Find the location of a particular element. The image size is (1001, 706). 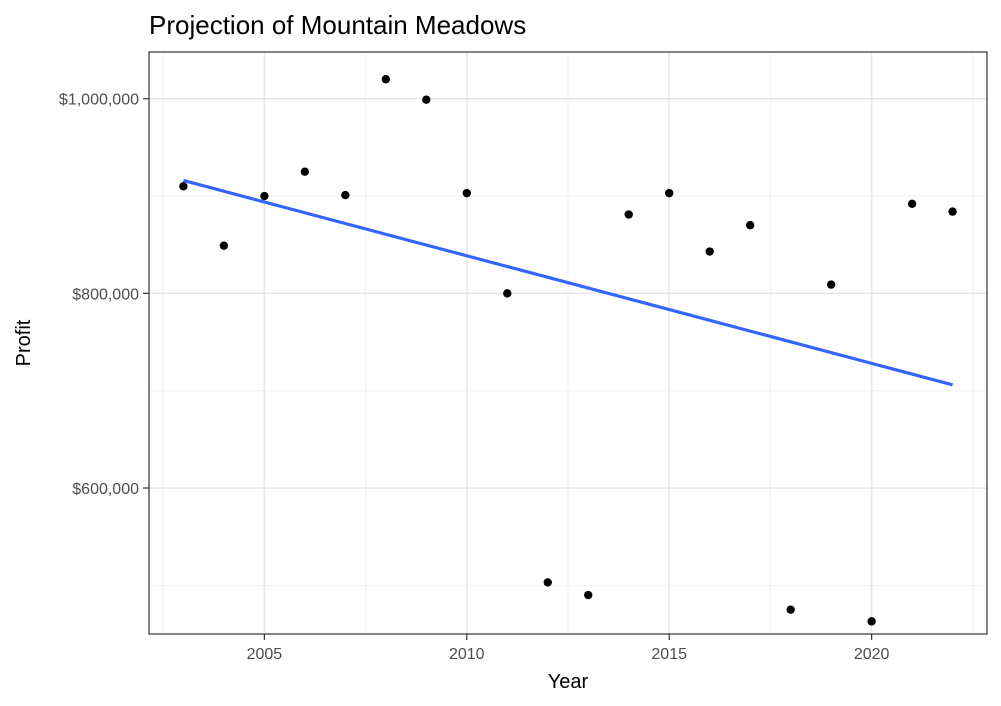

data-point-2010 is located at coordinates (466, 193).